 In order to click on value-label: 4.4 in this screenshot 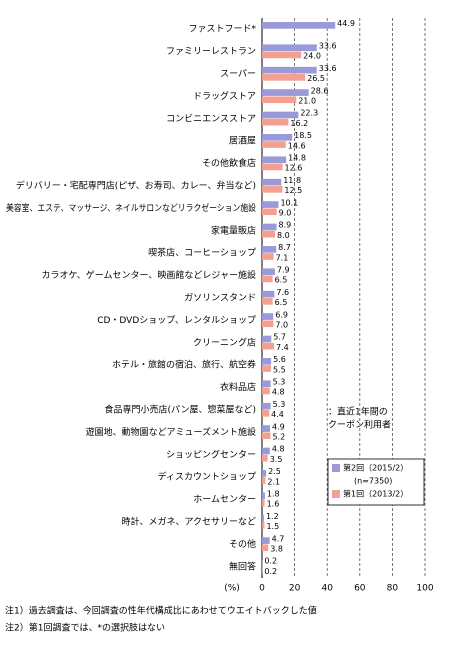, I will do `click(277, 414)`.